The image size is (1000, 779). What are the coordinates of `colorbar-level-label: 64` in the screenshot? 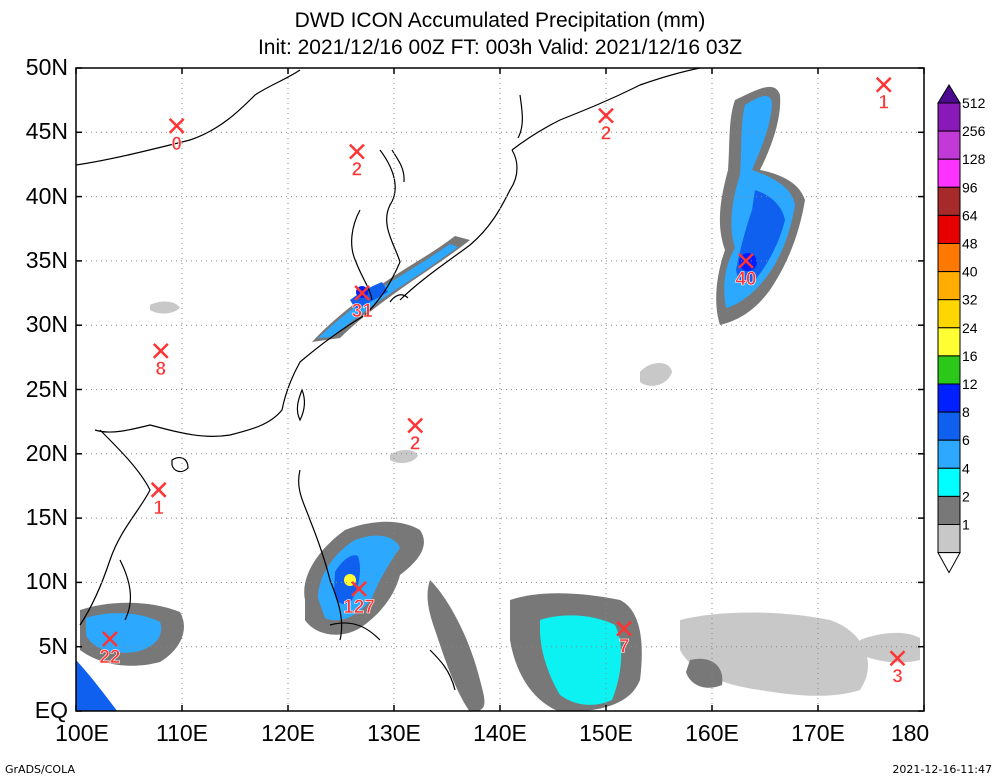 It's located at (970, 215).